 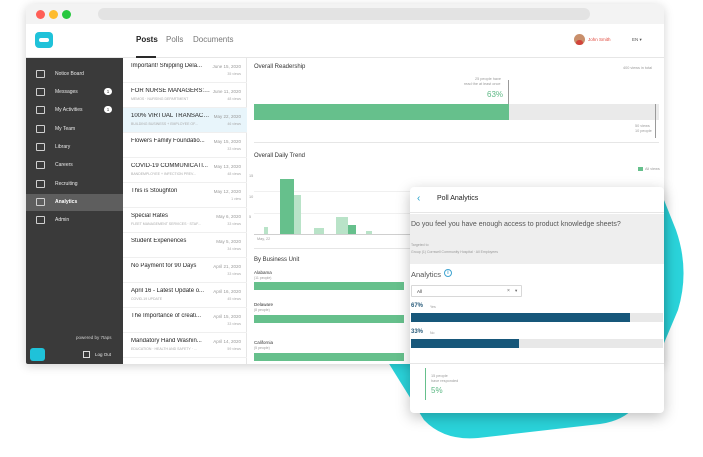 What do you see at coordinates (642, 126) in the screenshot?
I see `unread-views: 50 views` at bounding box center [642, 126].